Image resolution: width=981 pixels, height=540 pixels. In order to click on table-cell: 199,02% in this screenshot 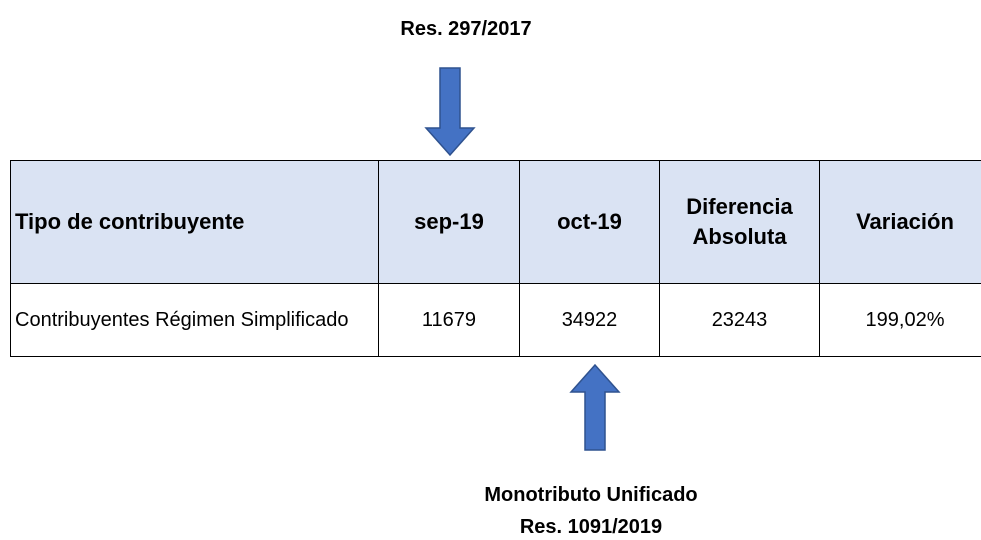, I will do `click(900, 320)`.